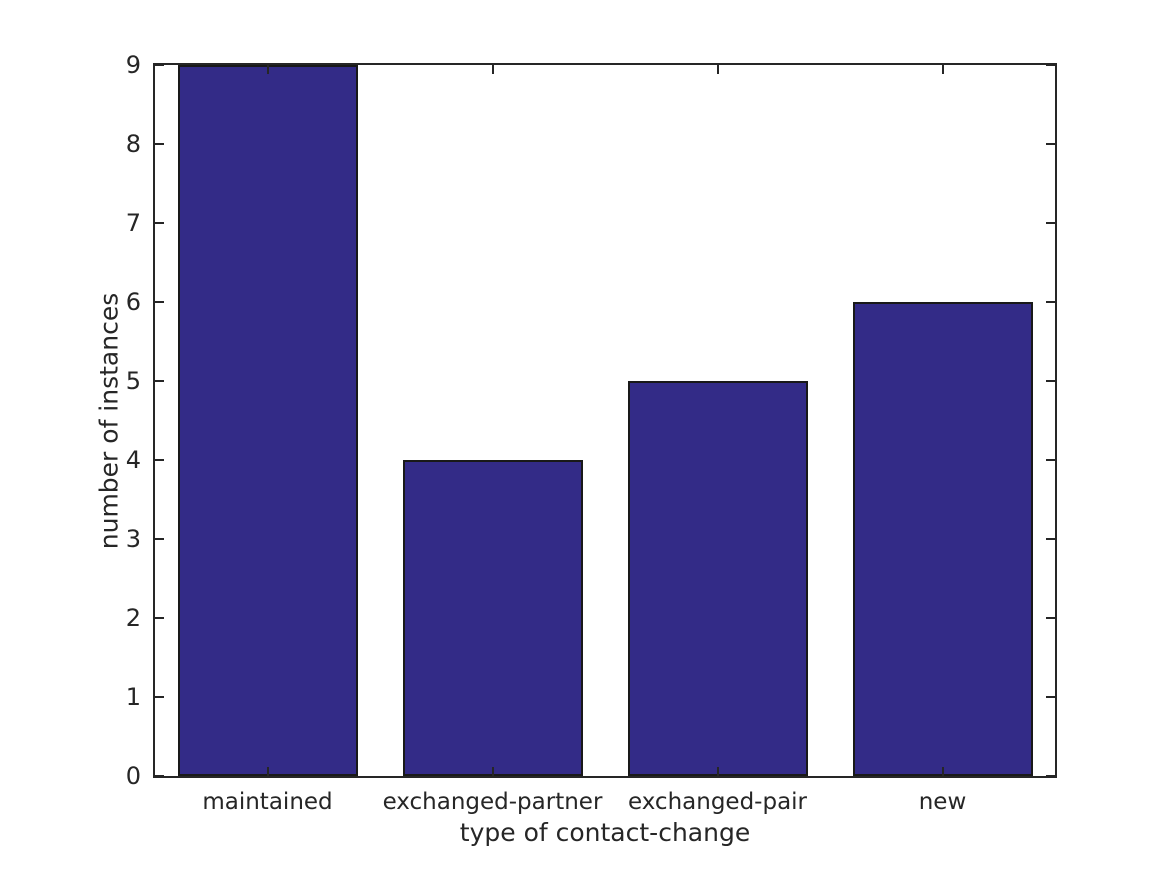 The height and width of the screenshot is (875, 1167). Describe the element at coordinates (717, 578) in the screenshot. I see `bar-exchanged-pair` at that location.